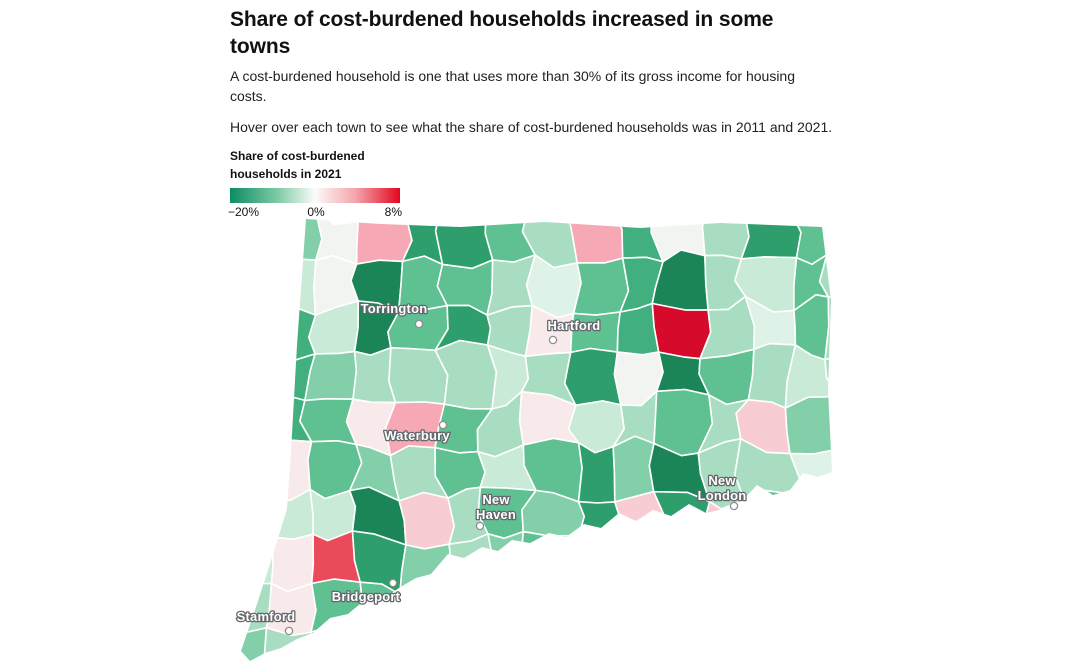  I want to click on city-marker-new-haven, so click(480, 526).